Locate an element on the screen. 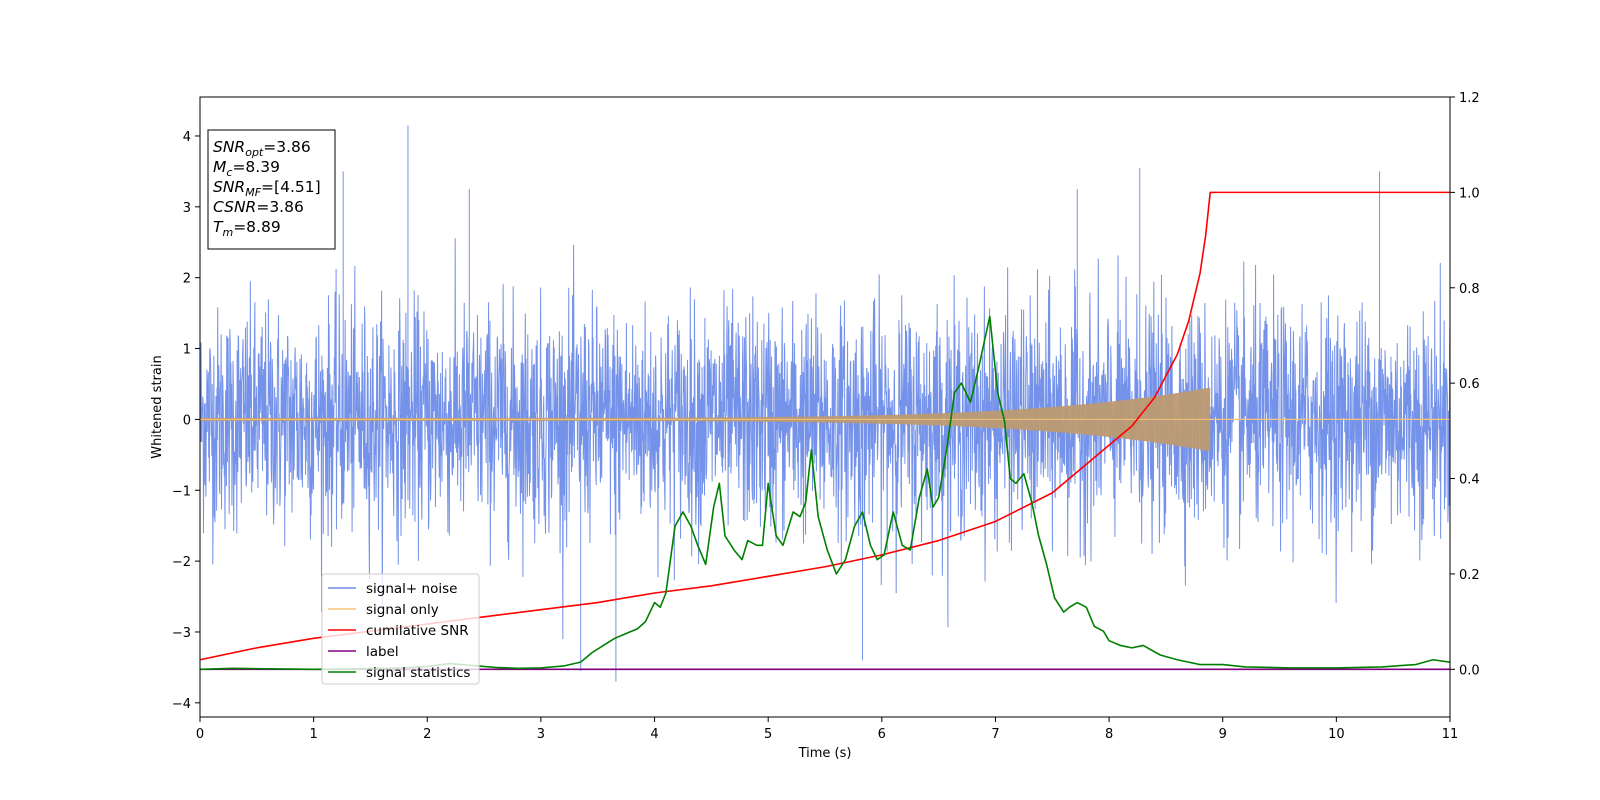 The height and width of the screenshot is (800, 1600). stats-sub: opt is located at coordinates (254, 152).